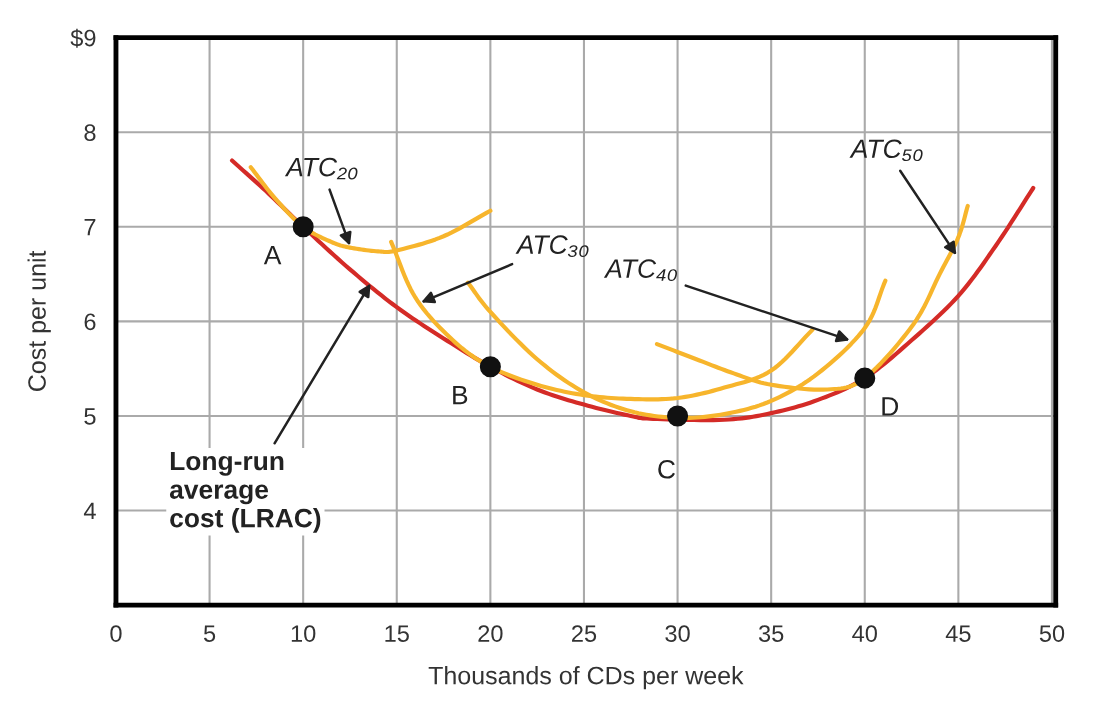 Image resolution: width=1094 pixels, height=723 pixels. What do you see at coordinates (890, 406) in the screenshot?
I see `annotation: D` at bounding box center [890, 406].